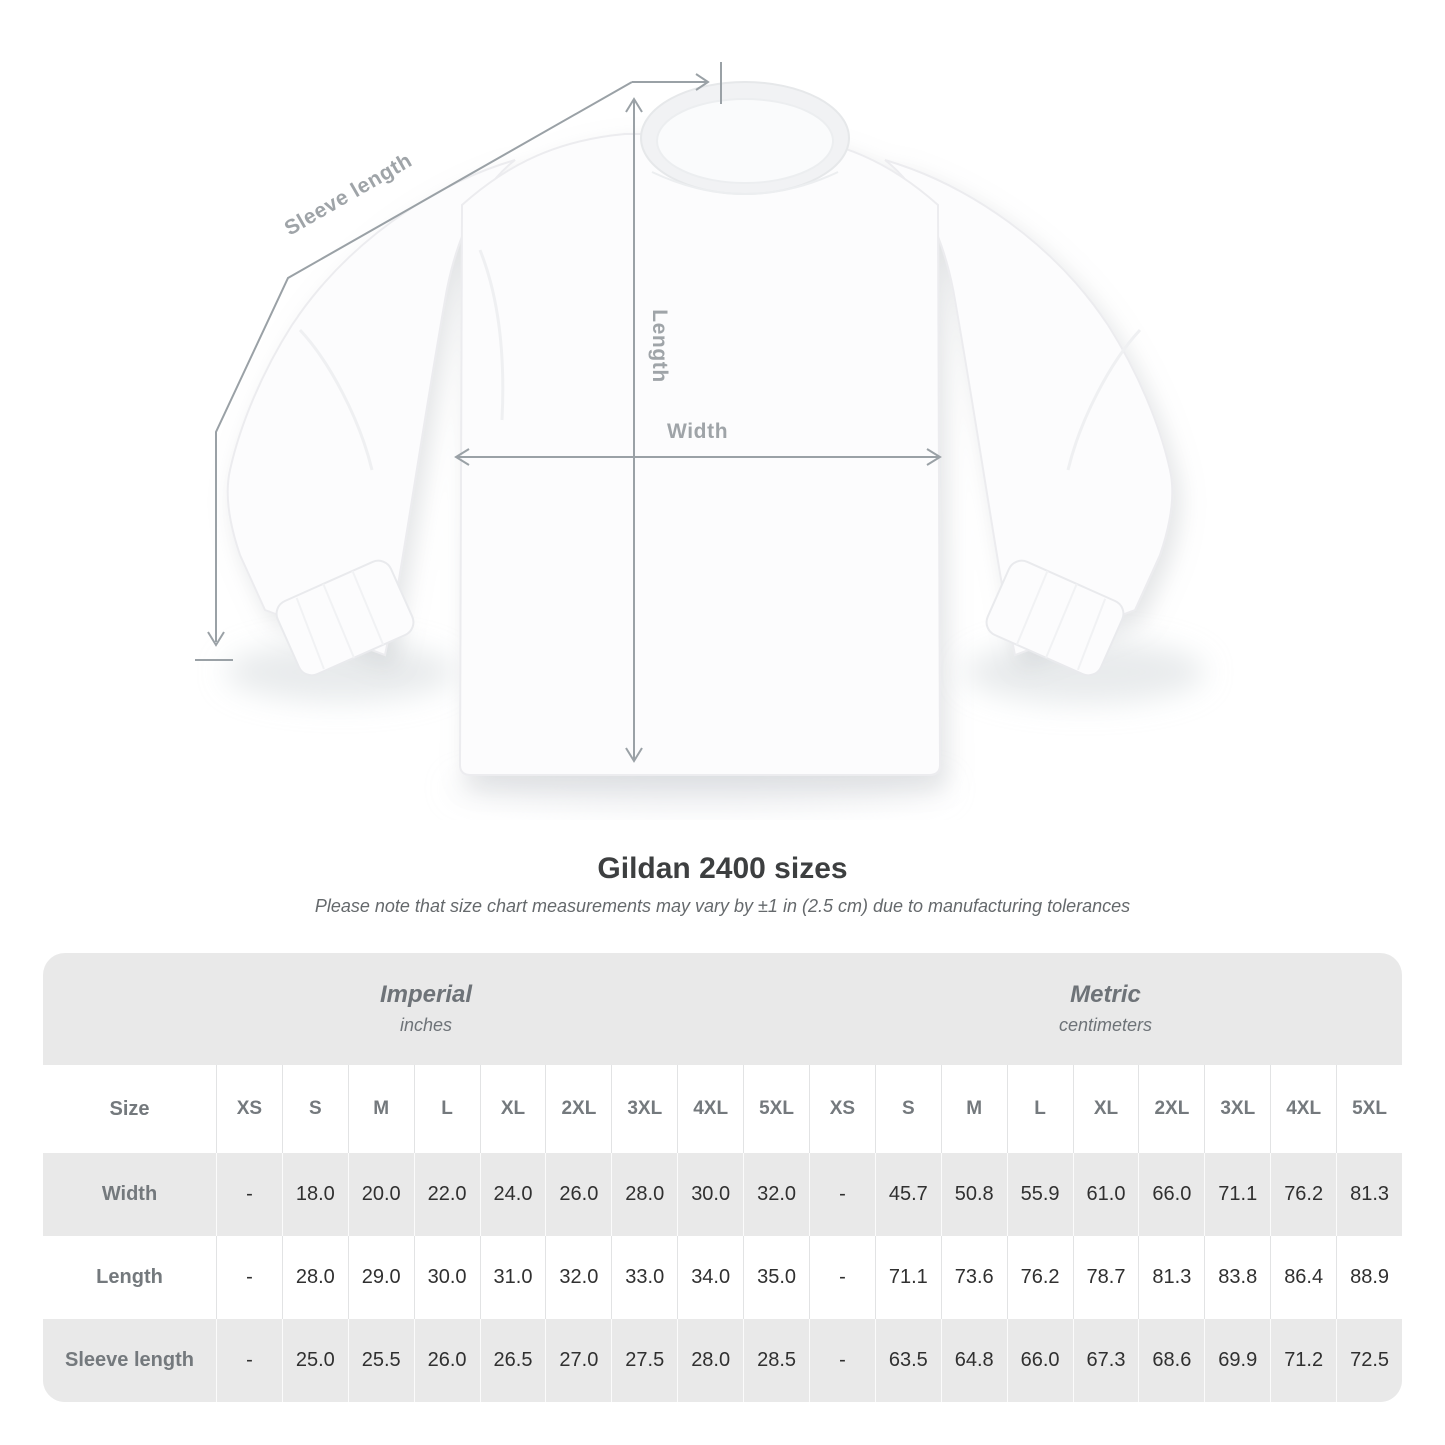 This screenshot has width=1445, height=1445. Describe the element at coordinates (715, 725) in the screenshot. I see `shirt-shadow` at that location.